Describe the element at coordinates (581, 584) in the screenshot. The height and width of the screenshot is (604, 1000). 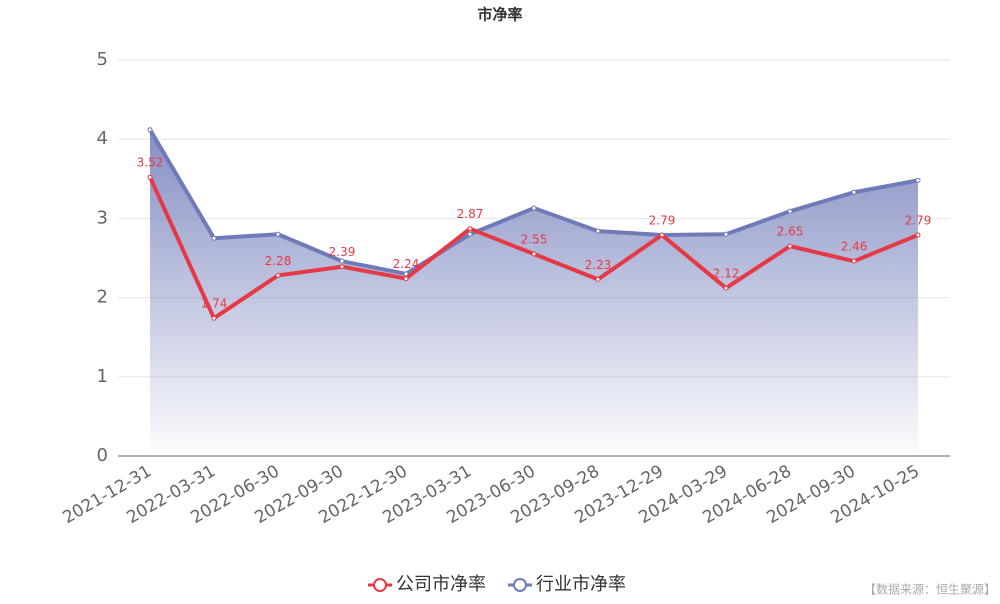
I see `legend-label: 行业市净率` at that location.